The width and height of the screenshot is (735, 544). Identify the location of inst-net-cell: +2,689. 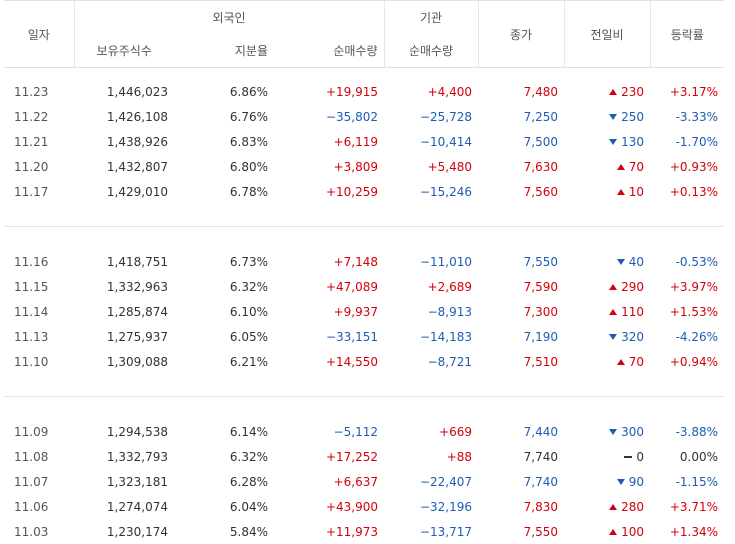
(431, 286).